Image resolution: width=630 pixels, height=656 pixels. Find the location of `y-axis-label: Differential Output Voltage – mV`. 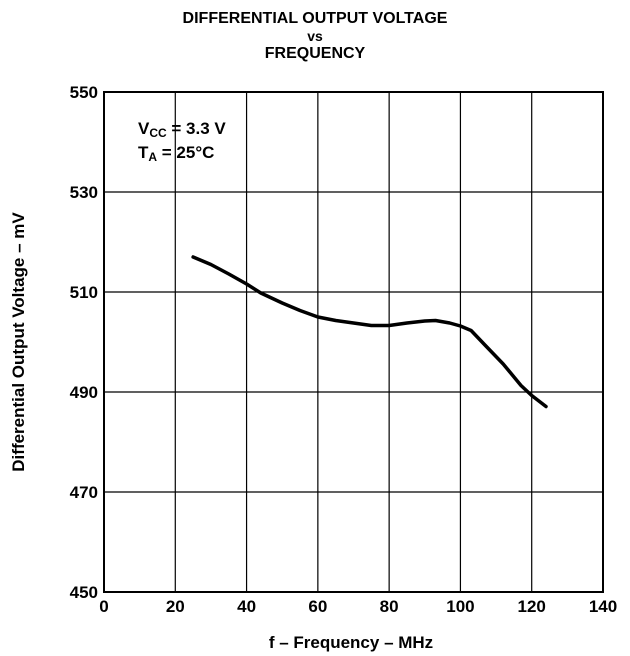

y-axis-label: Differential Output Voltage – mV is located at coordinates (18, 342).